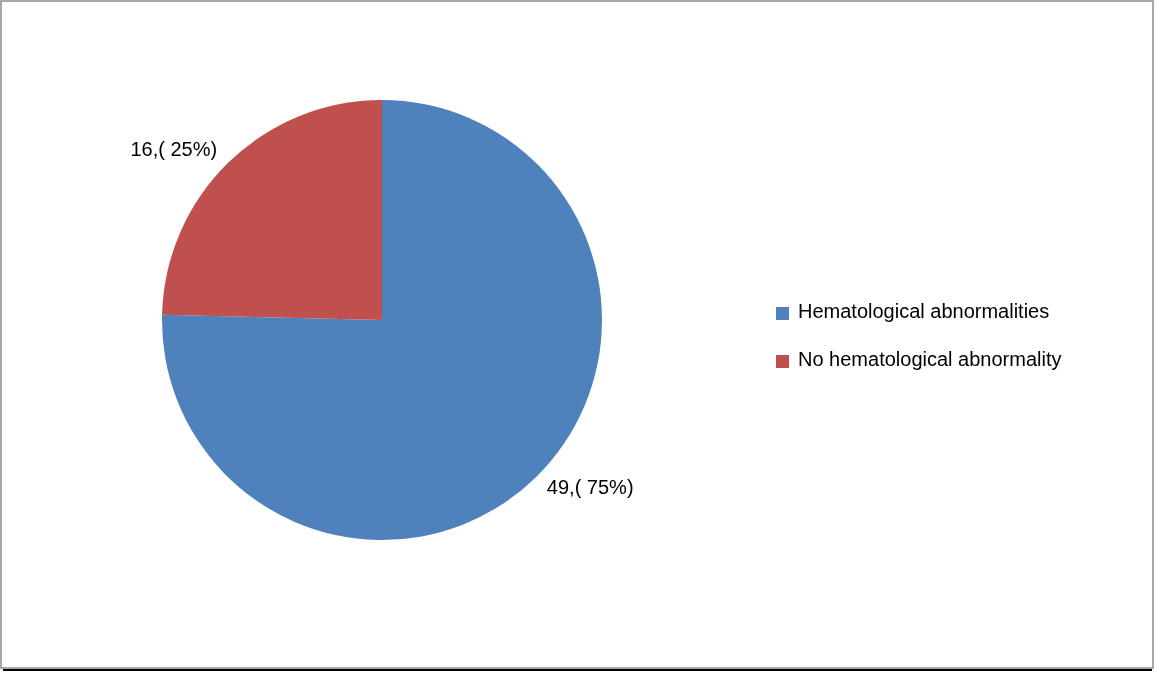 The height and width of the screenshot is (675, 1156). Describe the element at coordinates (174, 149) in the screenshot. I see `data-label: 16,( 25%)` at that location.